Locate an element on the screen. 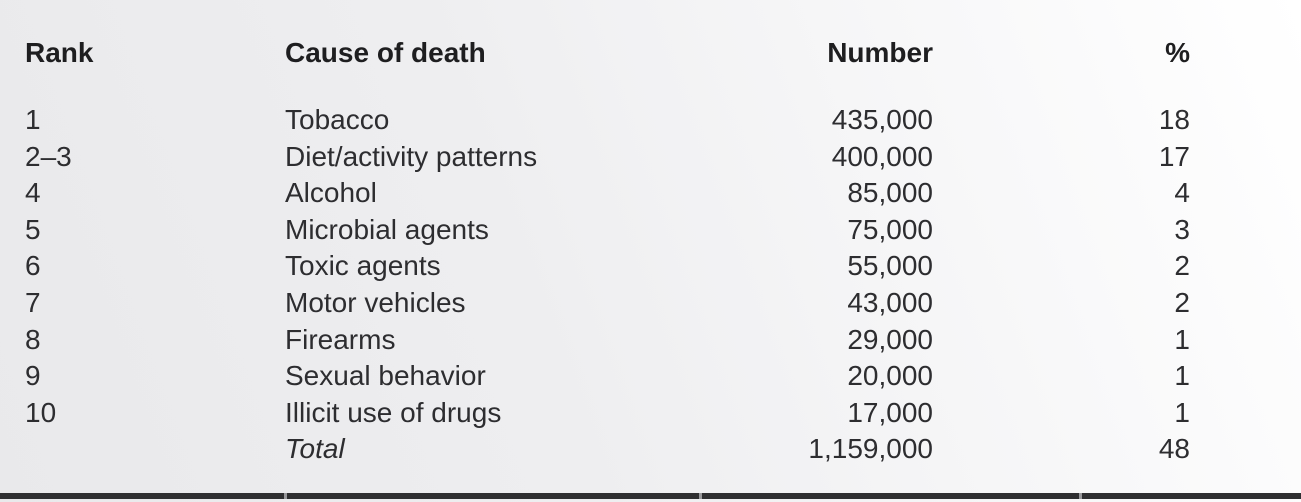  total-percent-cell: 48 is located at coordinates (1174, 449).